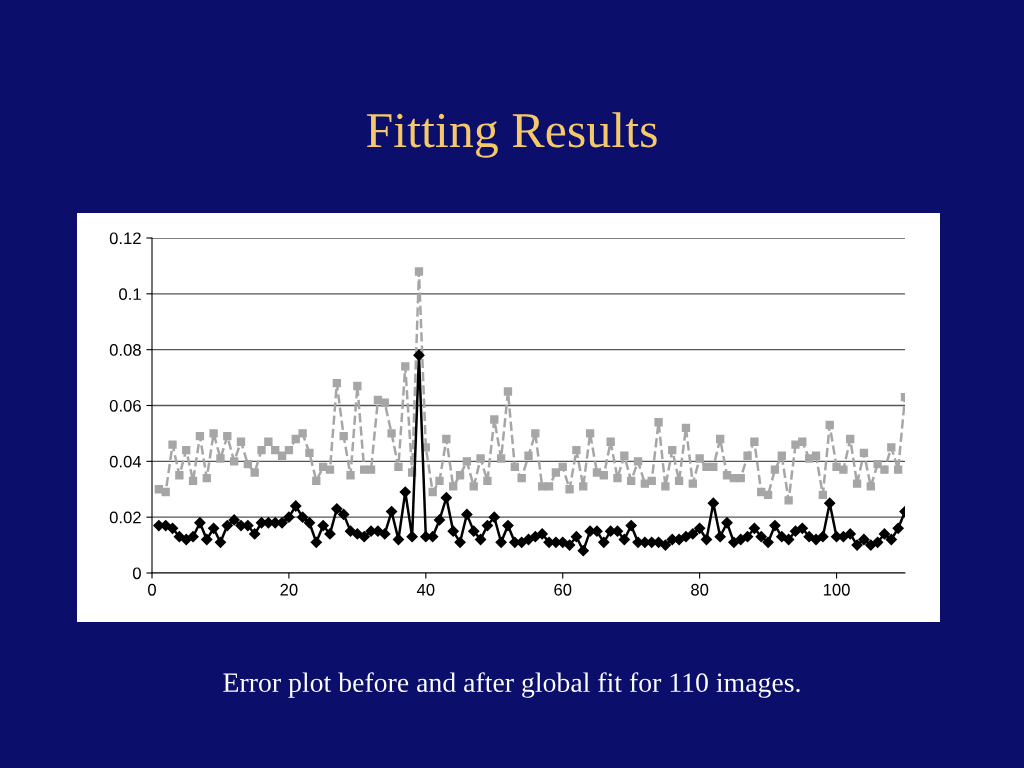 The width and height of the screenshot is (1024, 768). Describe the element at coordinates (136, 573) in the screenshot. I see `y-tick-label: 0` at that location.